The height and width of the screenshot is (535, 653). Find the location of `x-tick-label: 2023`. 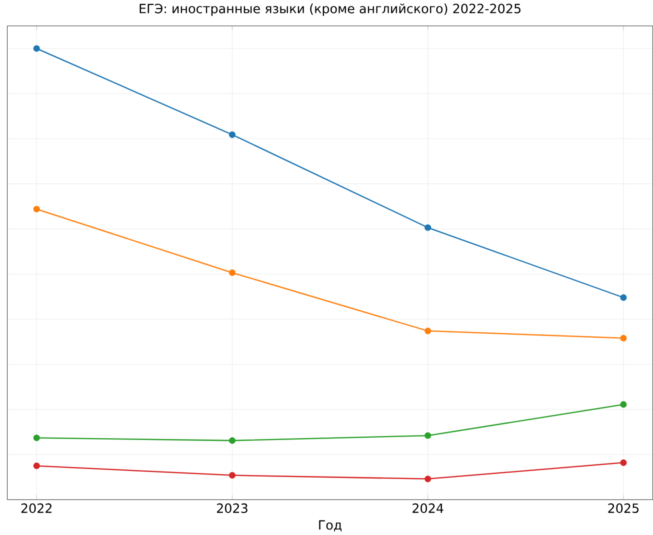

x-tick-label: 2023 is located at coordinates (232, 508).